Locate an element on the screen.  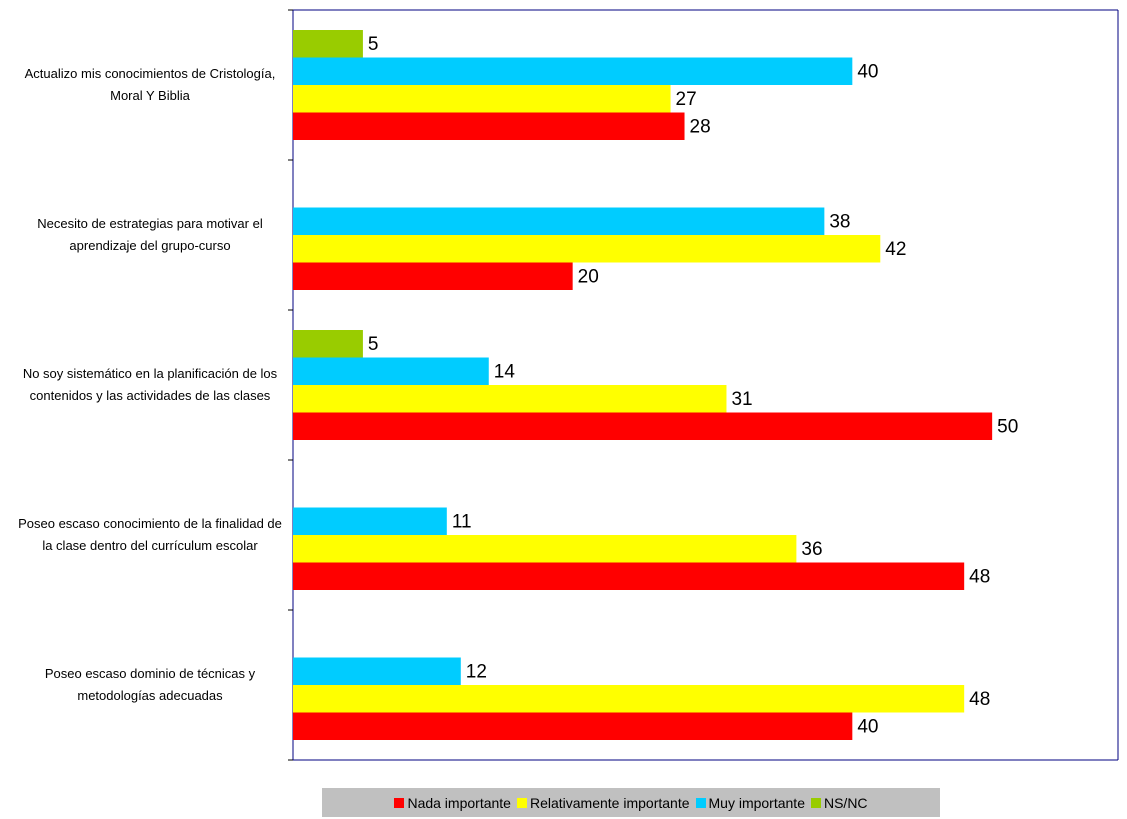
value-label: 36 is located at coordinates (811, 549).